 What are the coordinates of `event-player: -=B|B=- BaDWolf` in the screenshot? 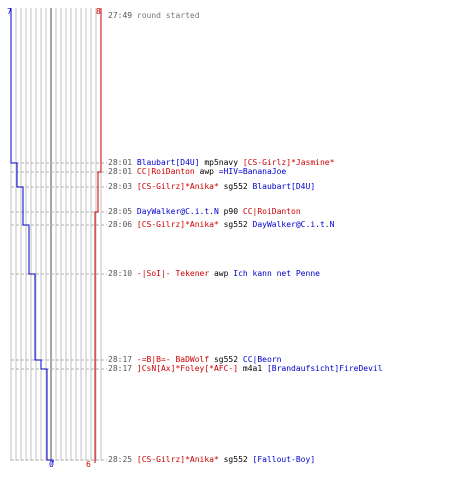 It's located at (173, 359).